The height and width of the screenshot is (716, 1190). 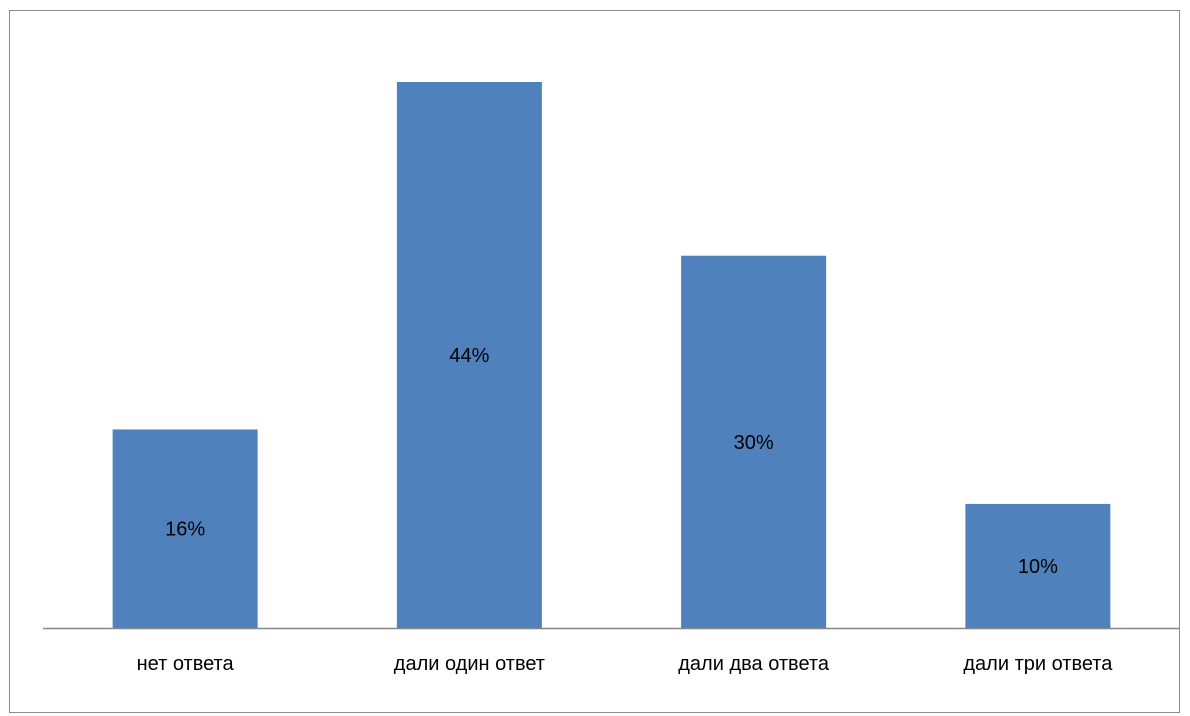 I want to click on category-label-4: дали три ответа, so click(x=1038, y=664).